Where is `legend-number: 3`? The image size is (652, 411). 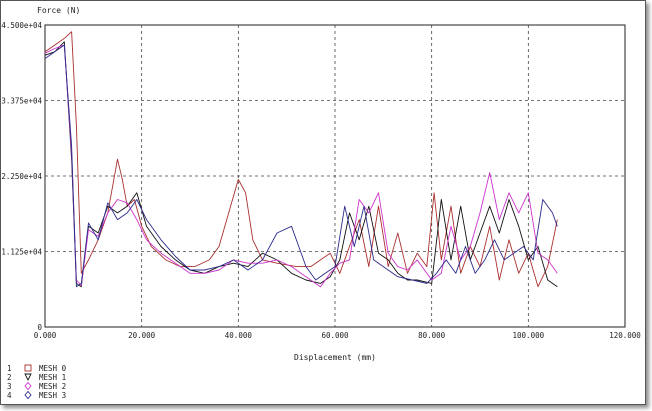
legend-number: 3 is located at coordinates (9, 386).